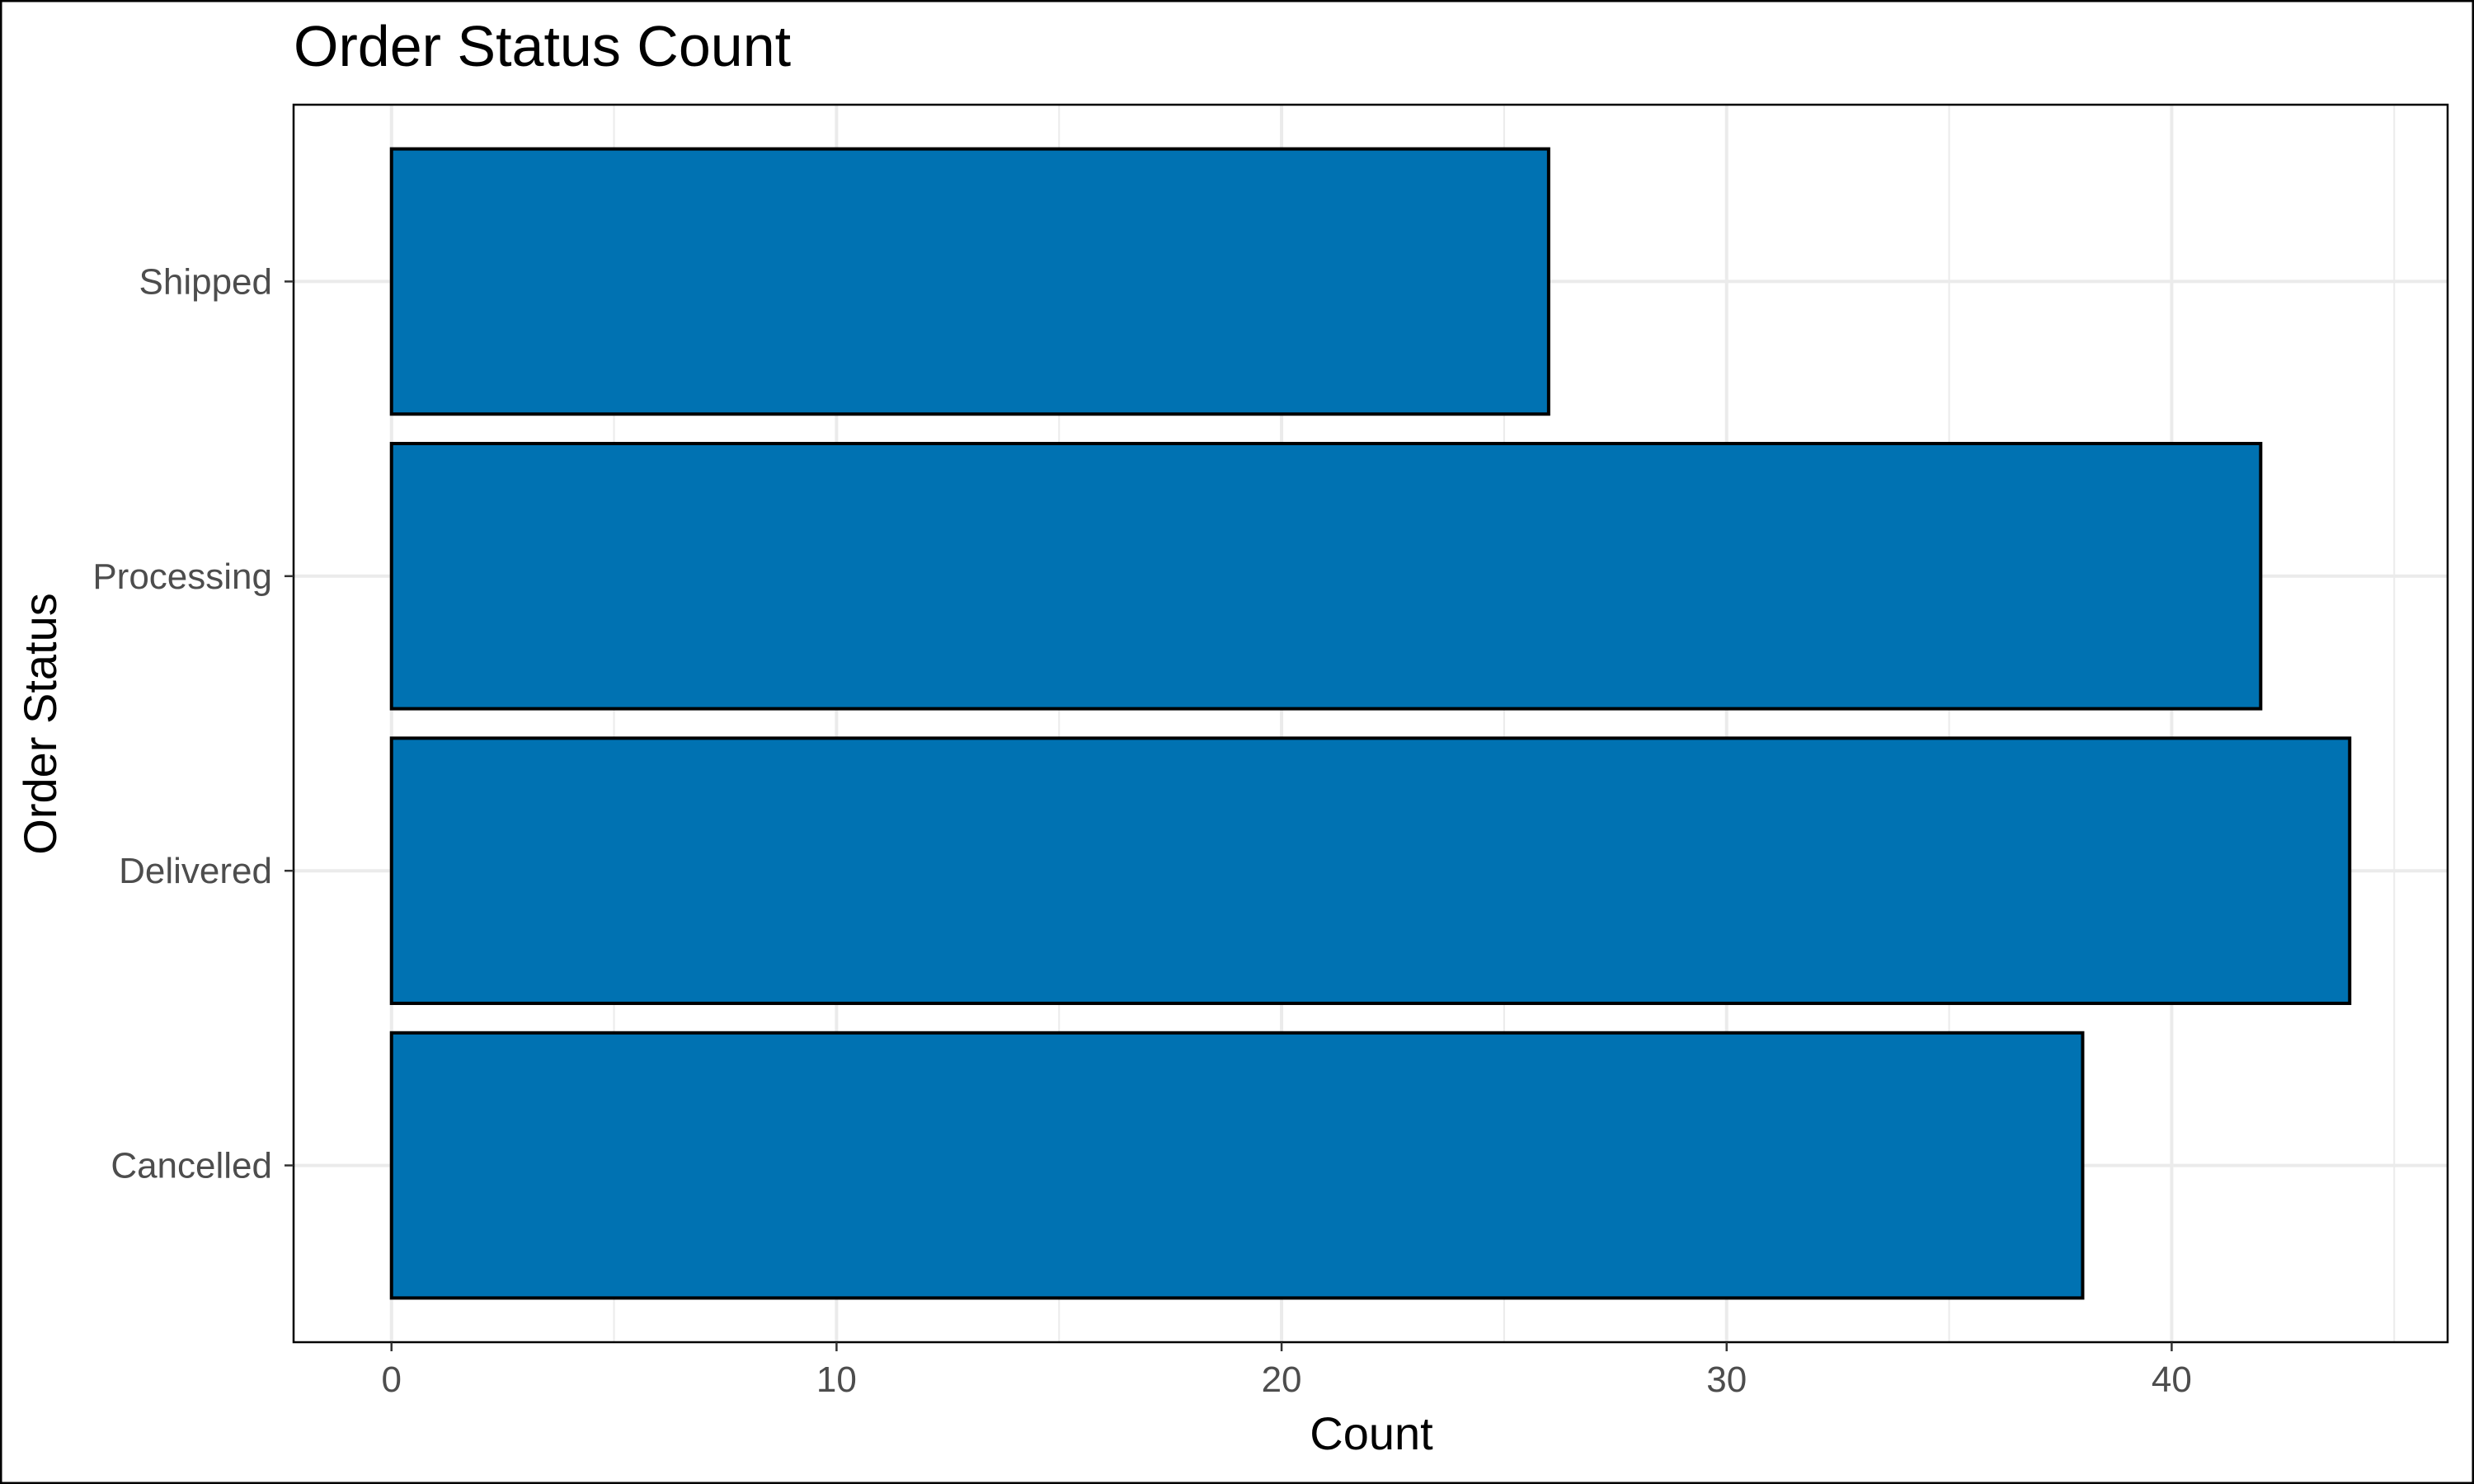 Image resolution: width=2474 pixels, height=1484 pixels. Describe the element at coordinates (195, 871) in the screenshot. I see `y-tick-label: Delivered` at that location.